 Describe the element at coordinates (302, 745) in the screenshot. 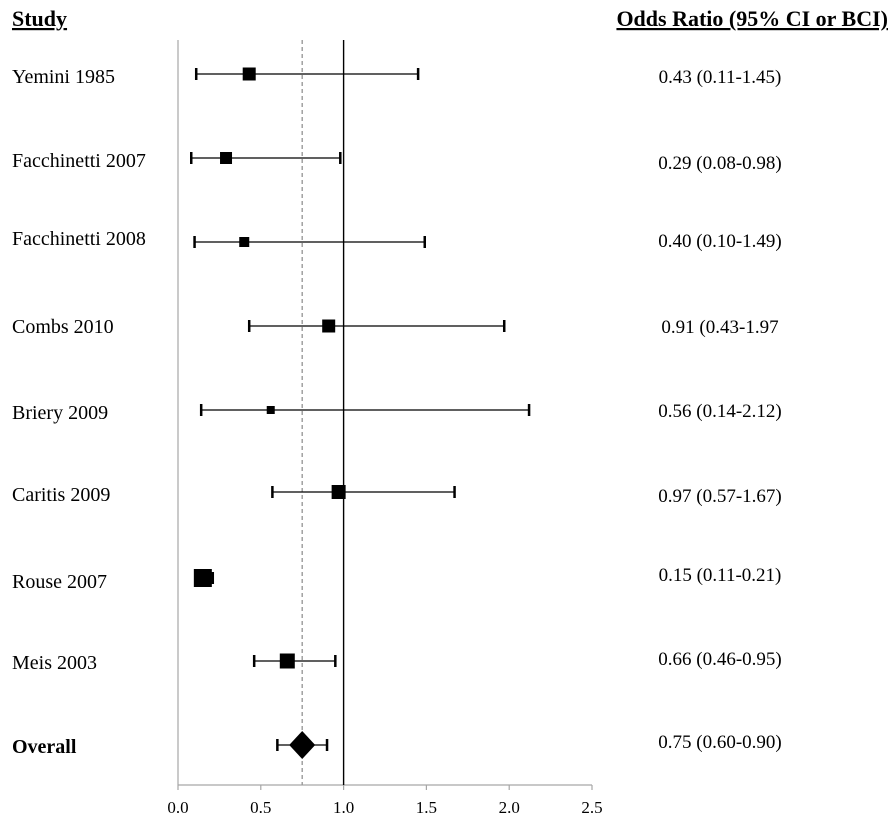

I see `overall-diamond` at that location.